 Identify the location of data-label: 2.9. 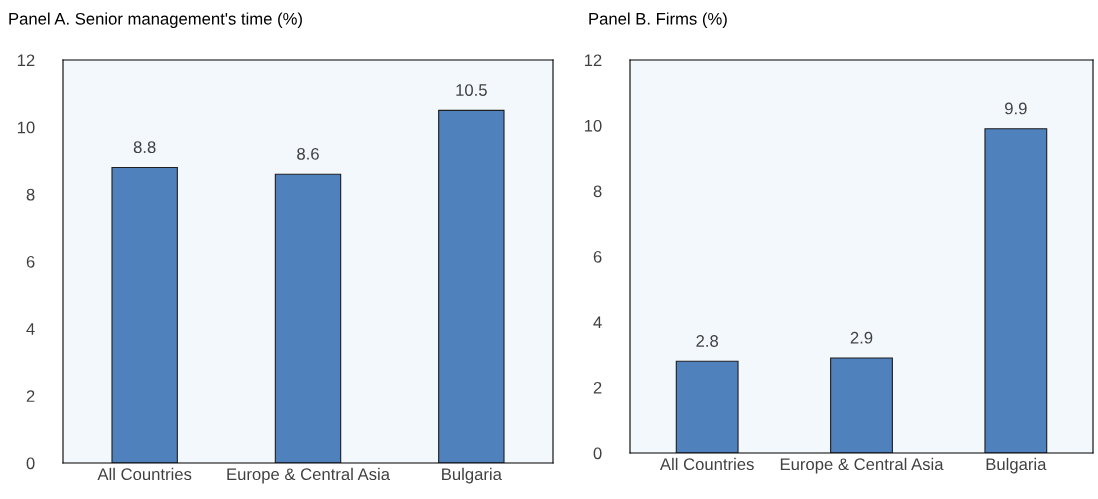
(861, 337).